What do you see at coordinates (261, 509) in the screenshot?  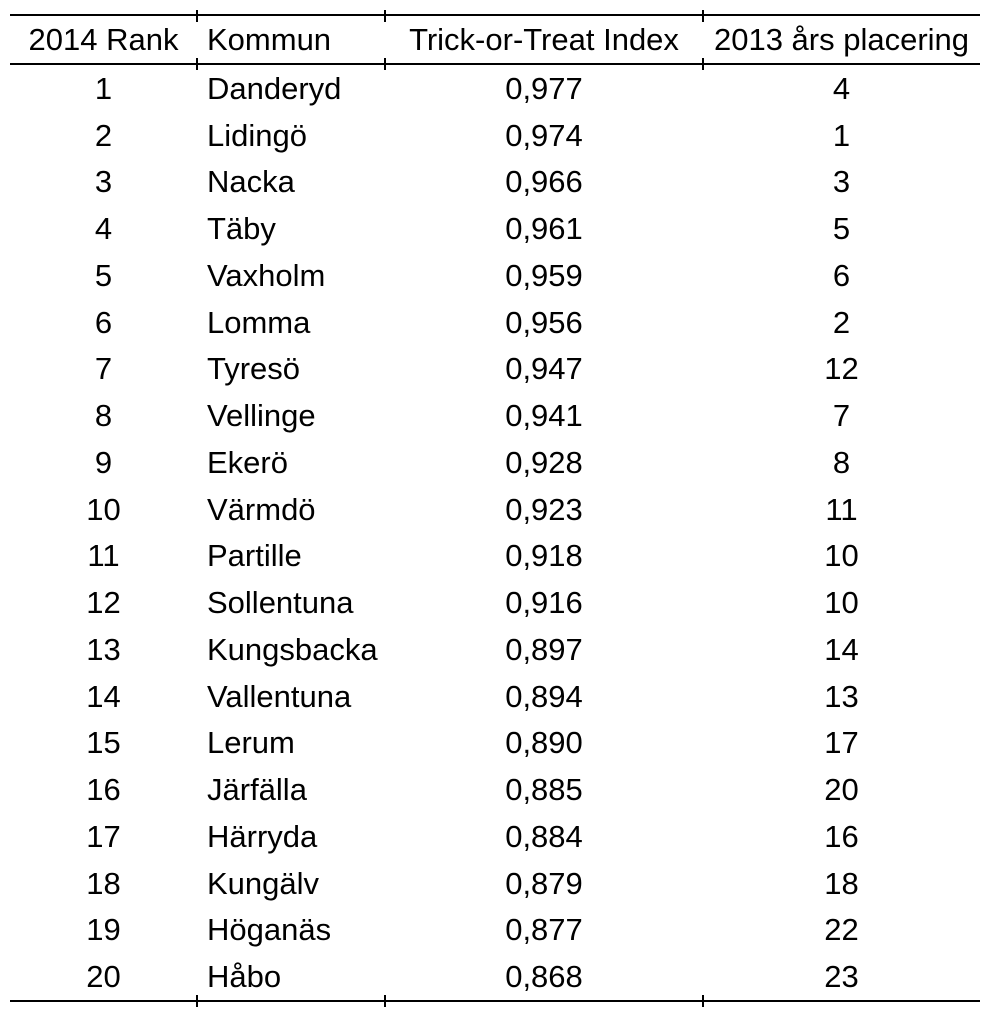 I see `cell-kommun: Värmdö` at bounding box center [261, 509].